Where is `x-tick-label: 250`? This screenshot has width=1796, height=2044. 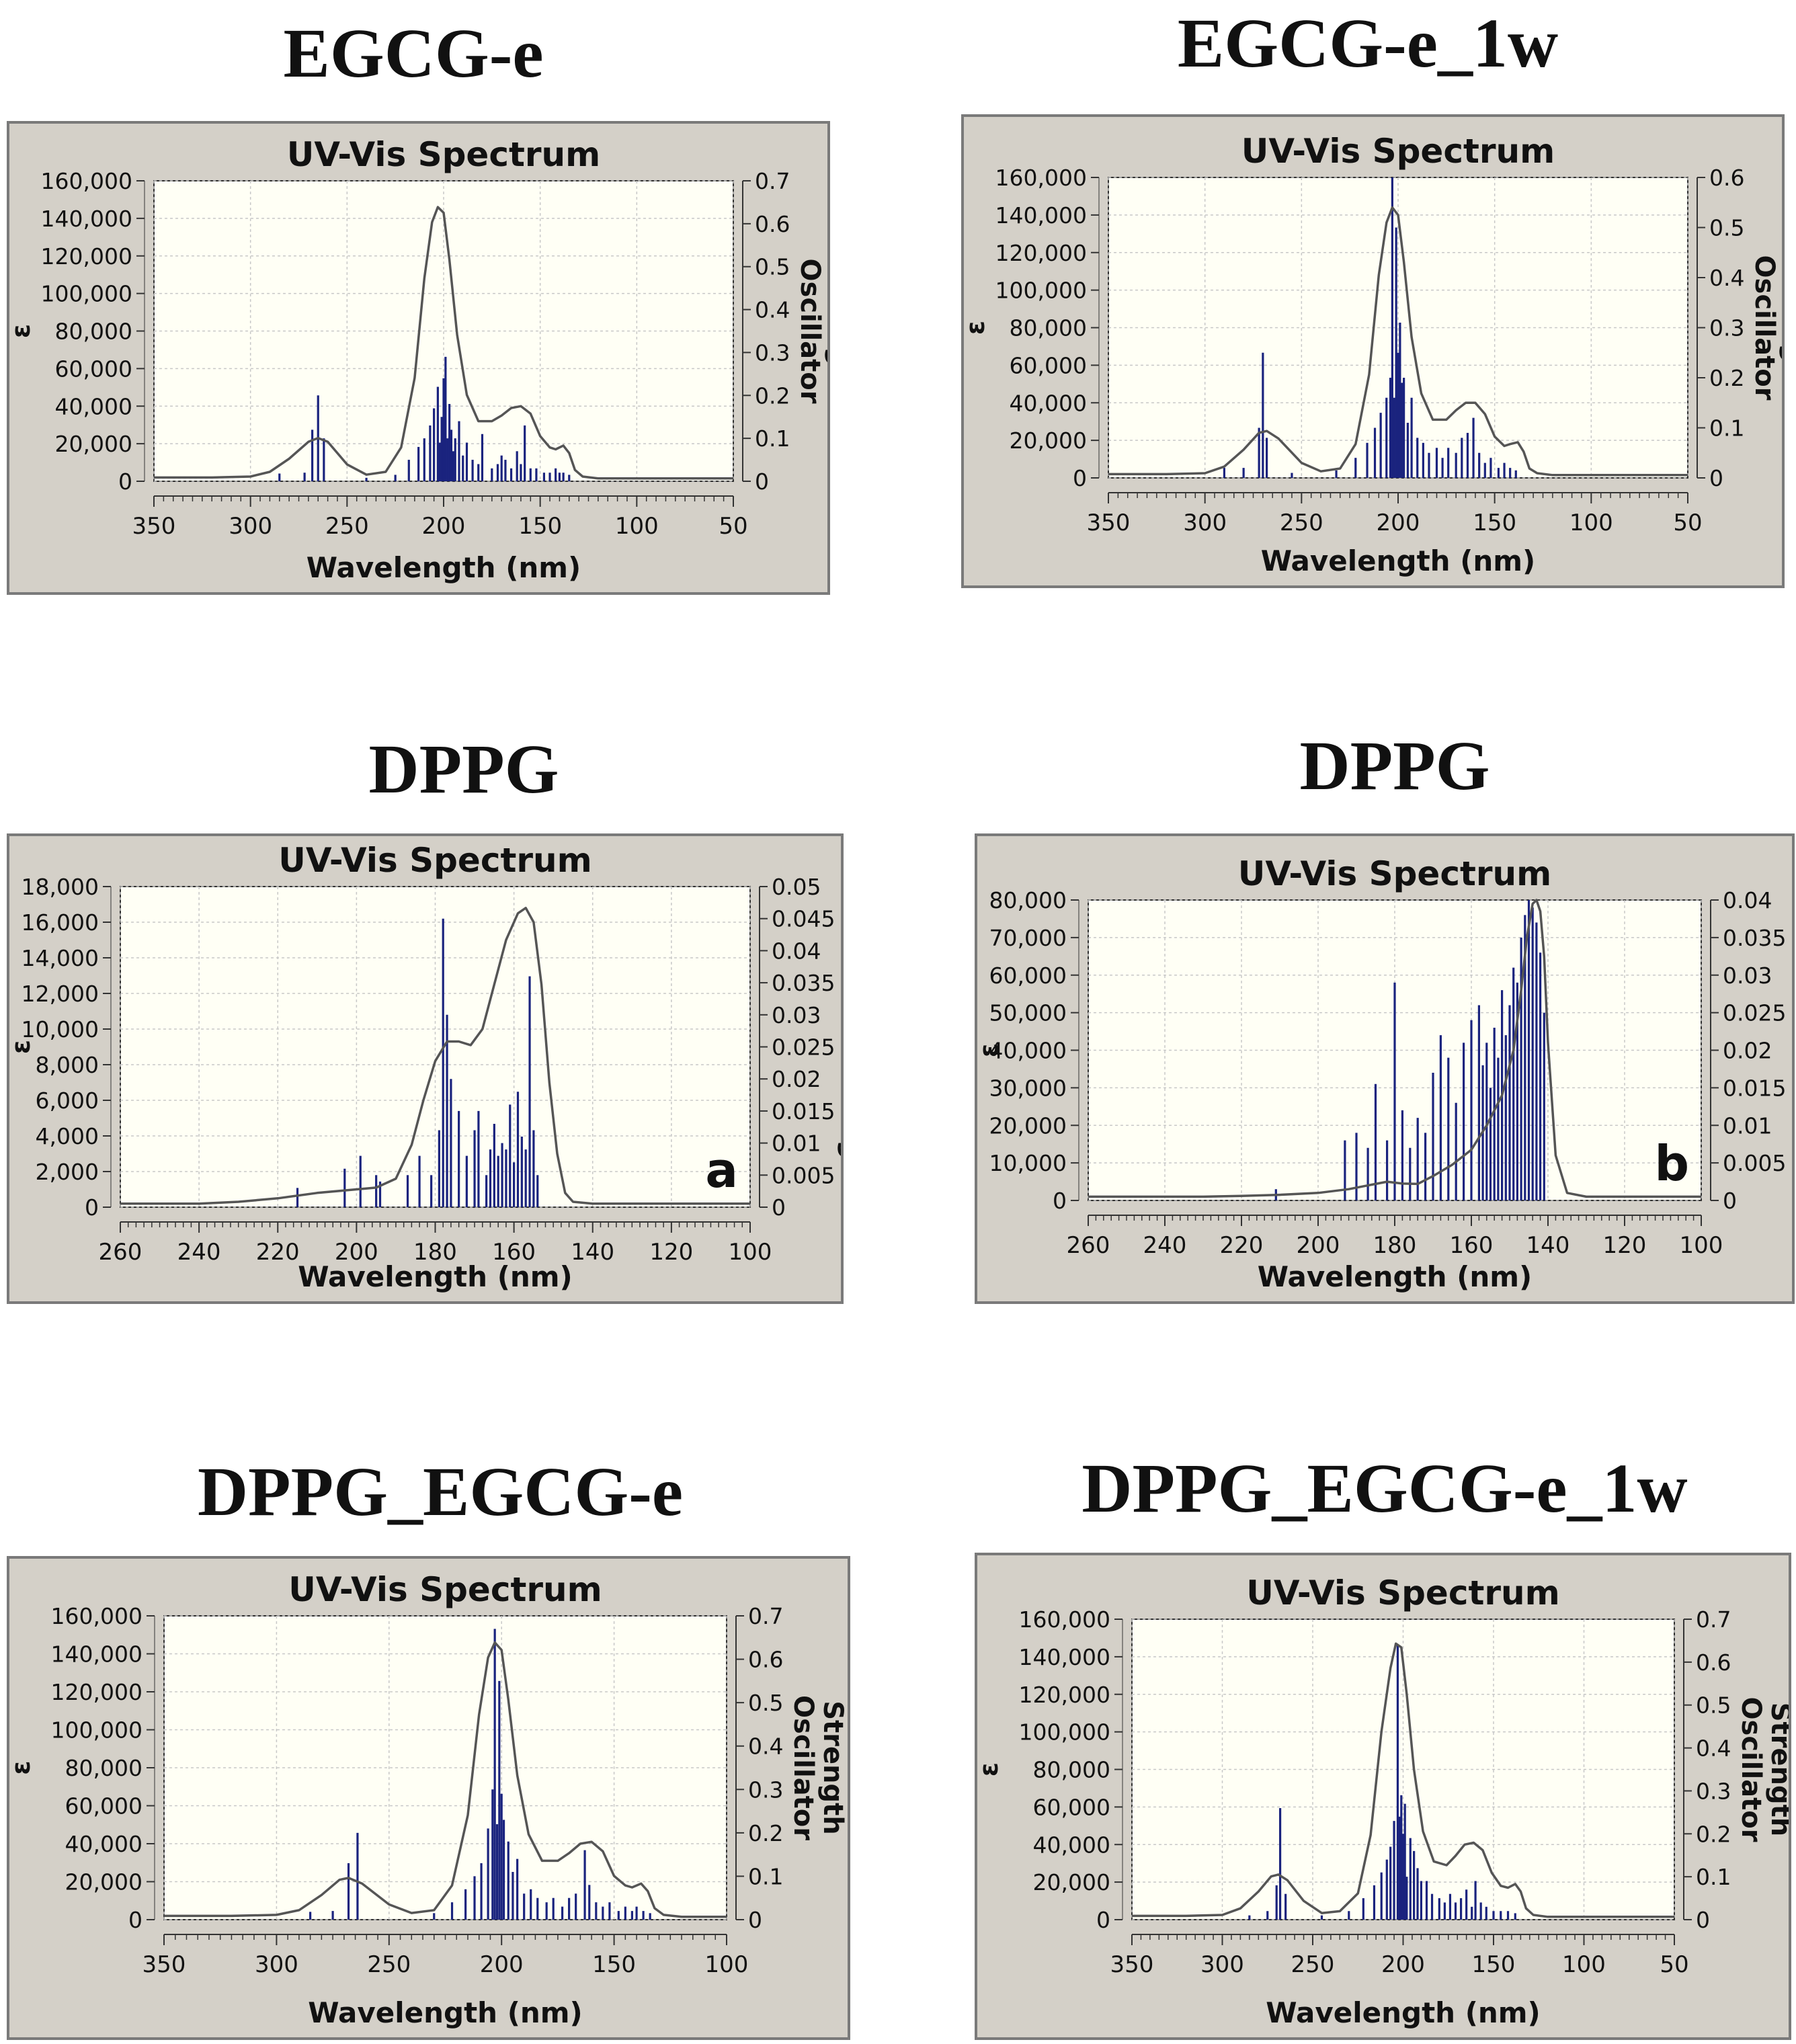
x-tick-label: 250 is located at coordinates (1313, 1964).